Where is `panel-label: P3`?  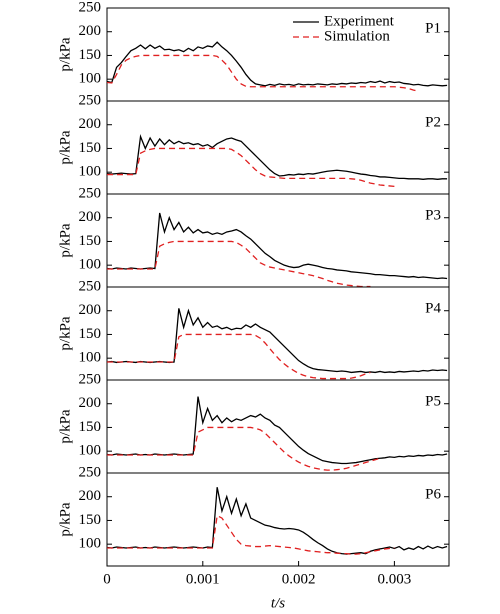
panel-label: P3 is located at coordinates (433, 215).